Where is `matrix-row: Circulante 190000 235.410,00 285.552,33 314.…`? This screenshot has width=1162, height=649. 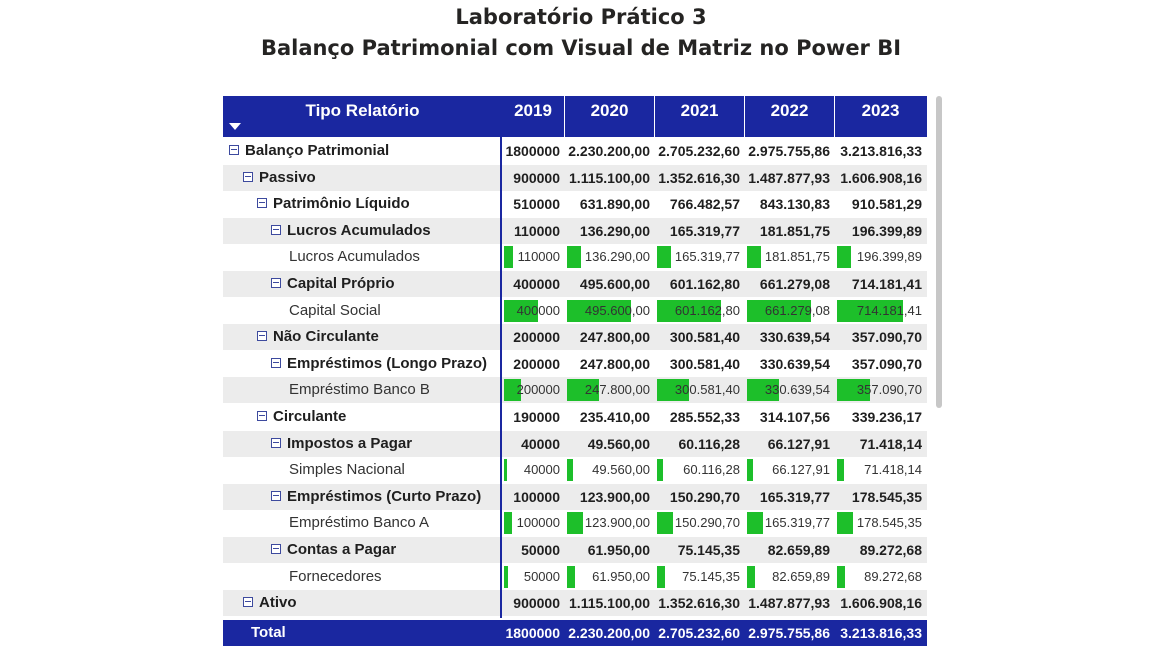 matrix-row: Circulante 190000 235.410,00 285.552,33 314.… is located at coordinates (575, 417).